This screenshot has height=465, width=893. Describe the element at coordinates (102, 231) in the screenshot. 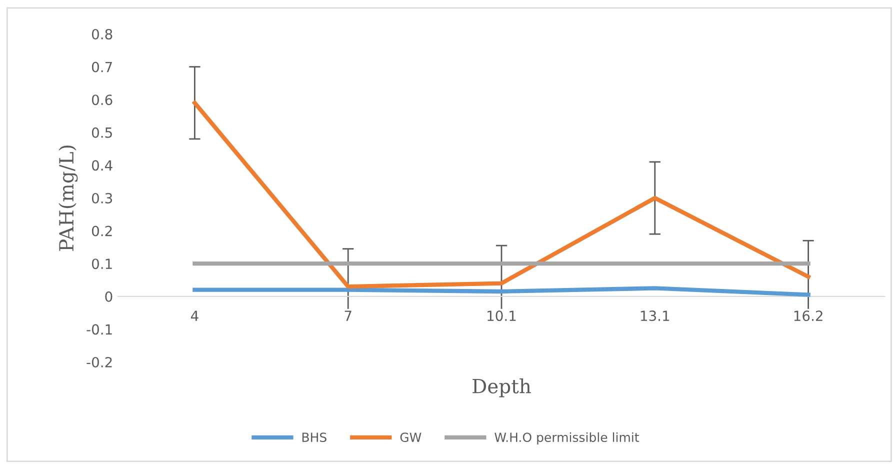

I see `y-tick-label: 0.2` at that location.